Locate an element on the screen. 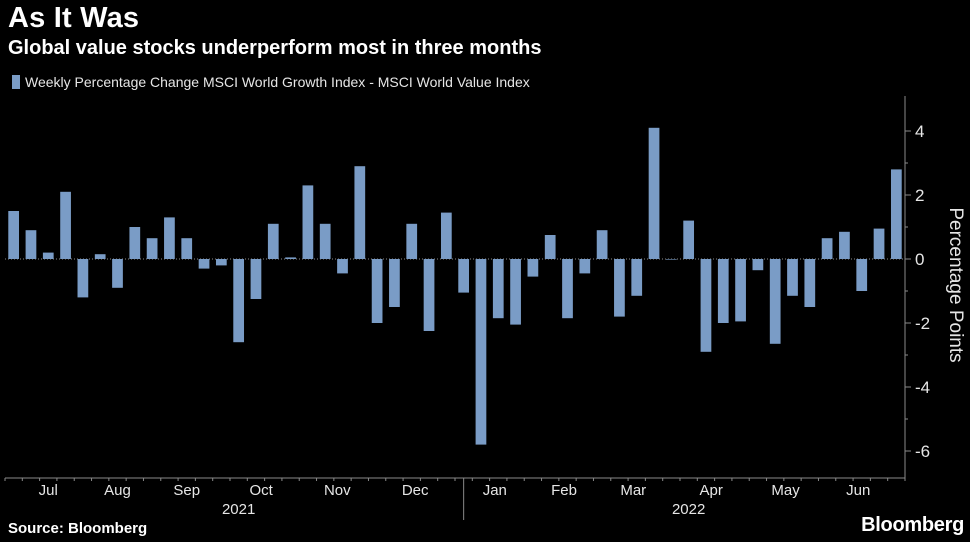 The height and width of the screenshot is (542, 970). year-label: 2021 is located at coordinates (238, 509).